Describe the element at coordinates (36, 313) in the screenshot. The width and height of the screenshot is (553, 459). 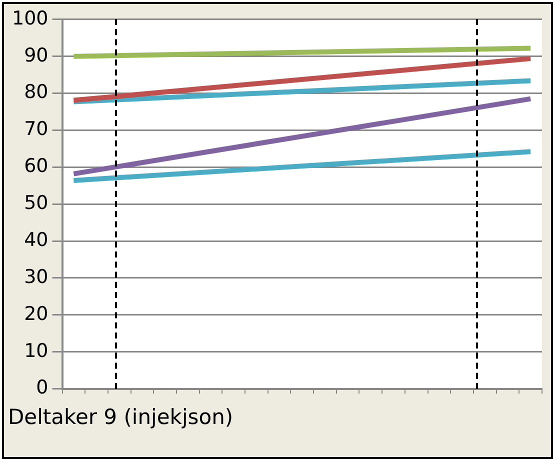
I see `y-tick-label: 20` at that location.